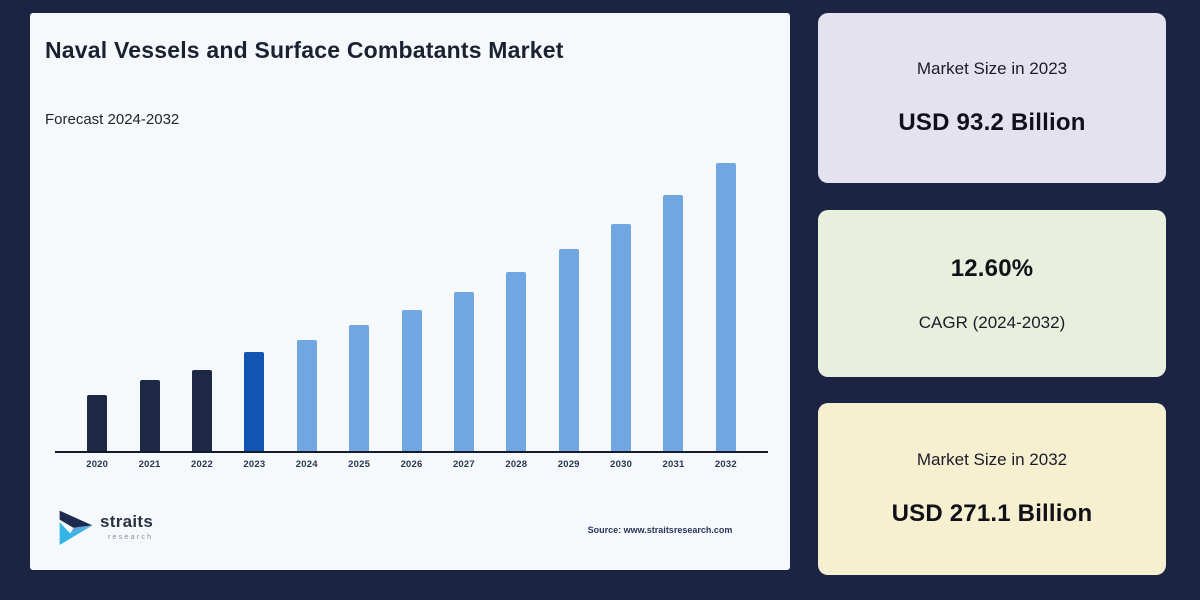  Describe the element at coordinates (516, 464) in the screenshot. I see `x-tick-2028: 2028` at that location.